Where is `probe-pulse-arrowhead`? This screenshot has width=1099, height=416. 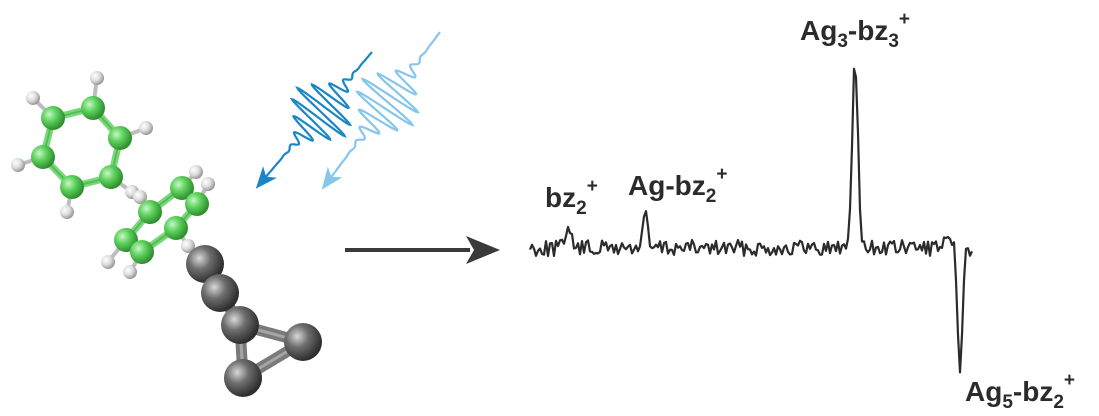 probe-pulse-arrowhead is located at coordinates (332, 178).